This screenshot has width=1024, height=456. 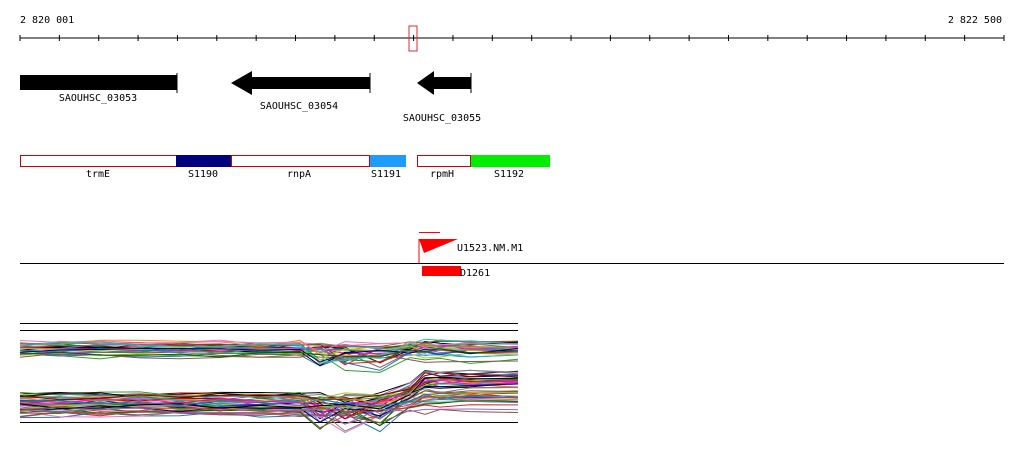 I want to click on expression-profile-panel, so click(x=269, y=378).